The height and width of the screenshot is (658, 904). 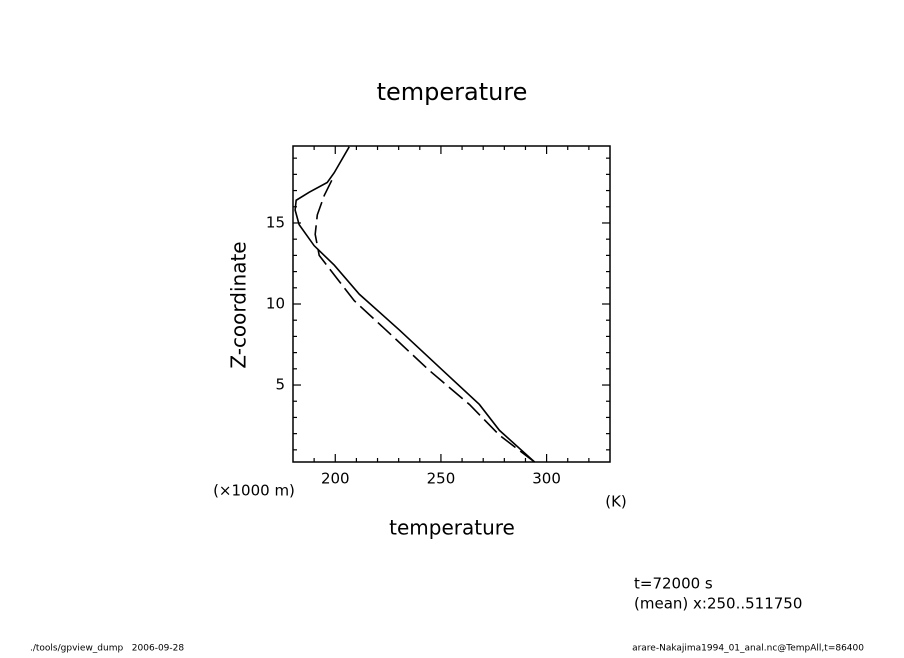 What do you see at coordinates (546, 479) in the screenshot?
I see `x-tick-label: 300` at bounding box center [546, 479].